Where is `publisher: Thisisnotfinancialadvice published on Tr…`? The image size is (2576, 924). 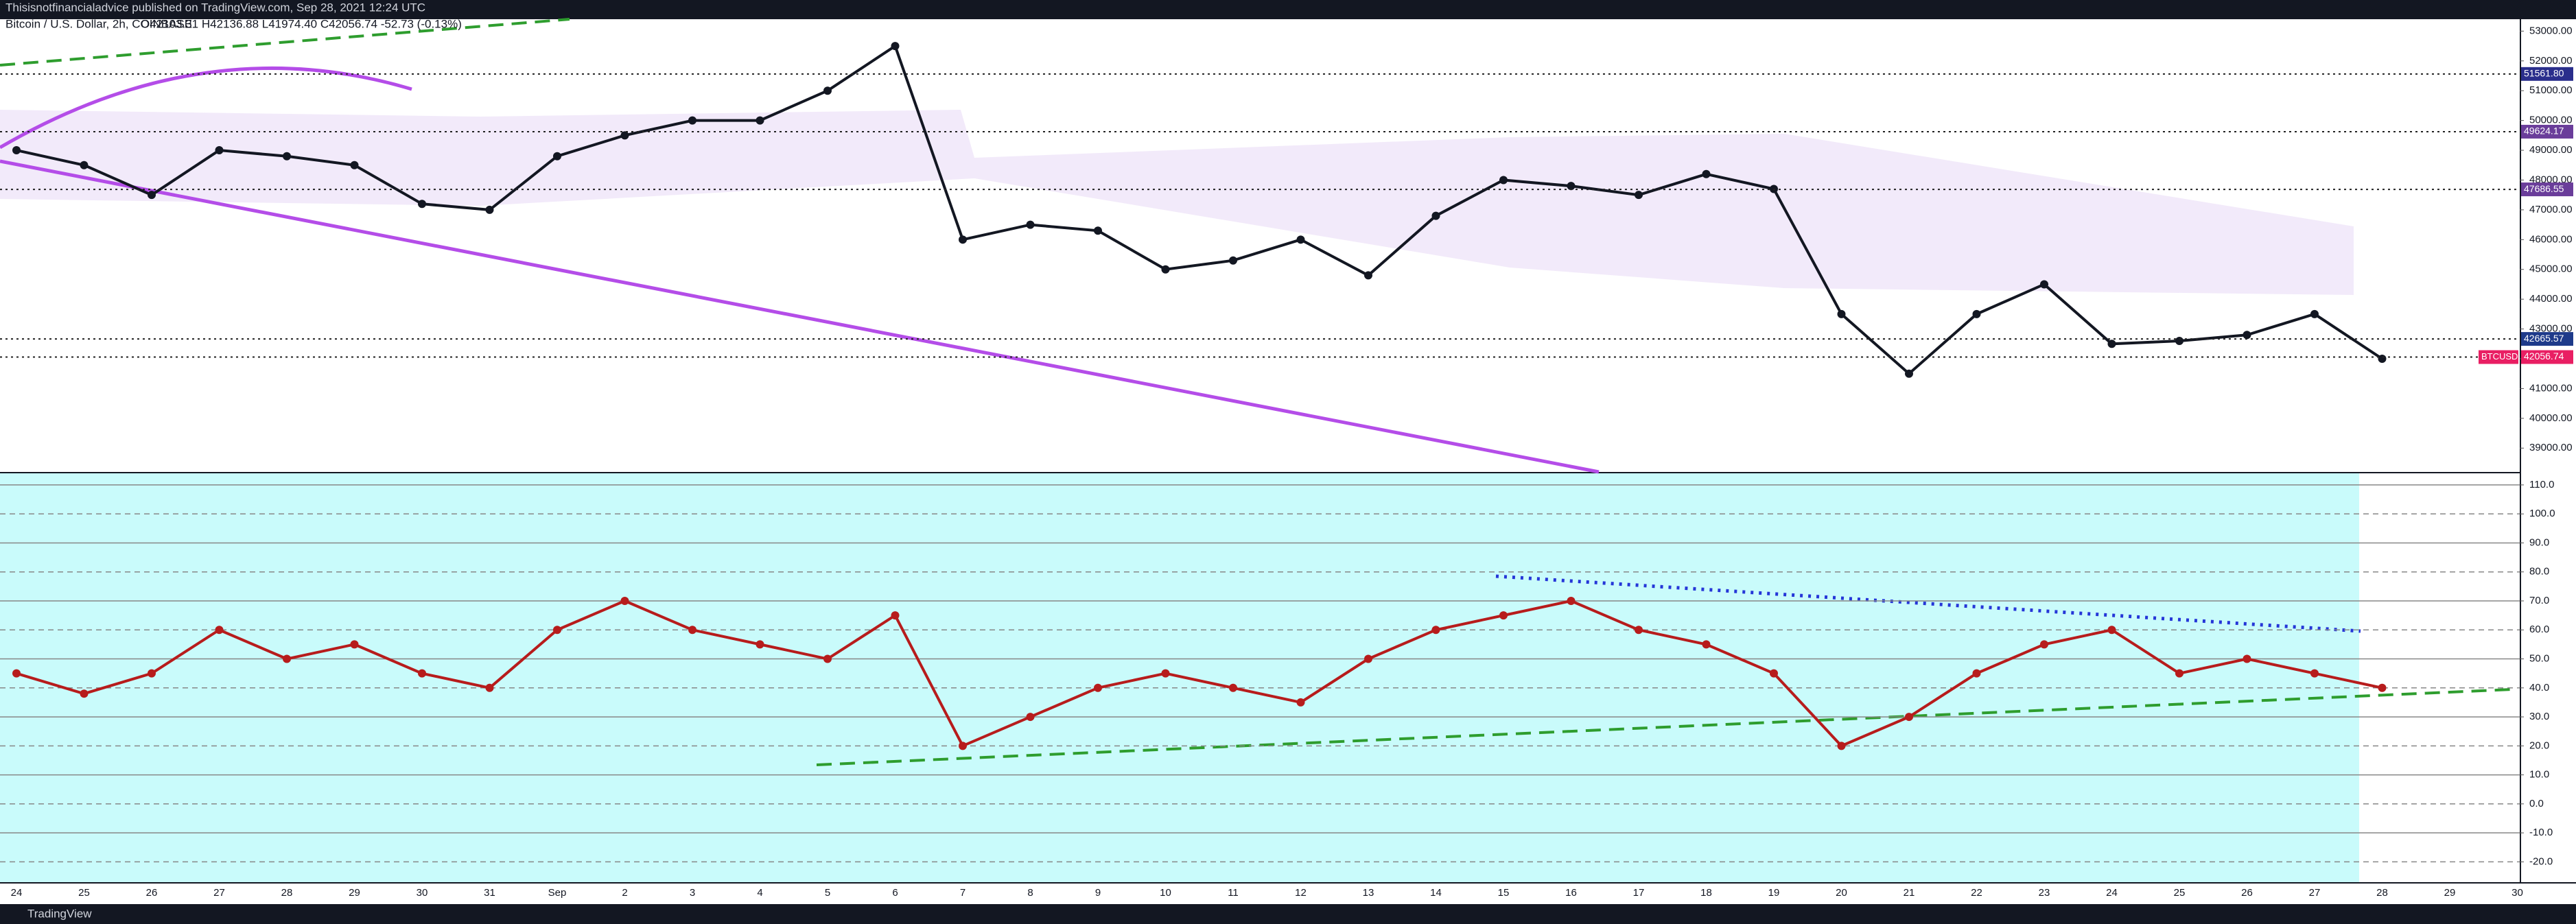 publisher: Thisisnotfinancialadvice published on Tr… is located at coordinates (215, 7).